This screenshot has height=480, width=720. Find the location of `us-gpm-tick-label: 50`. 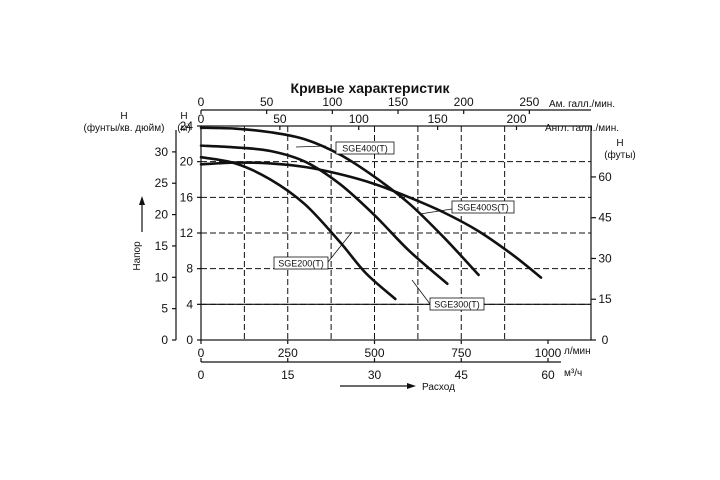

us-gpm-tick-label: 50 is located at coordinates (267, 102).